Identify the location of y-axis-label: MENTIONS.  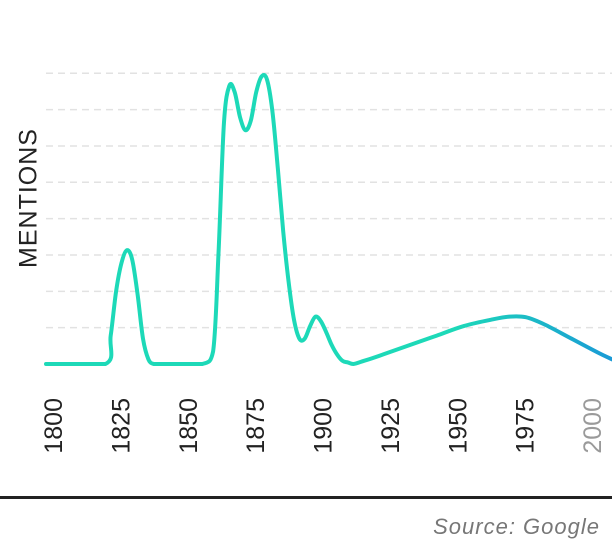
(29, 198).